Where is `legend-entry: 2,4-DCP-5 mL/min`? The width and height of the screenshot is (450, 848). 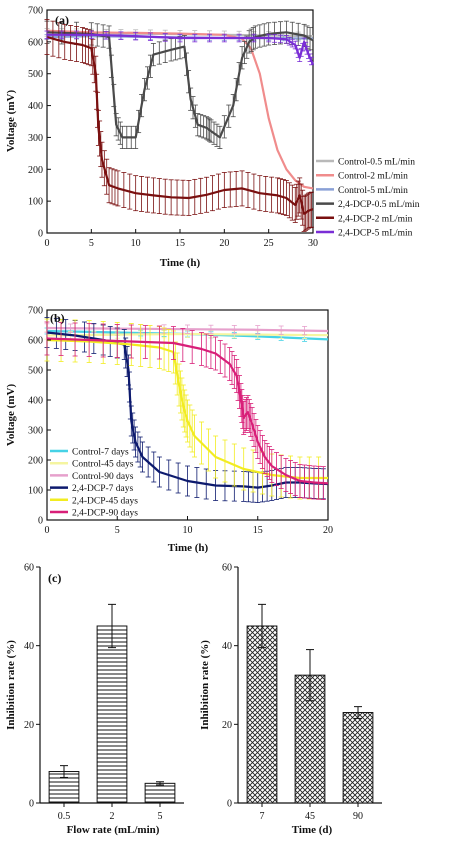 legend-entry: 2,4-DCP-5 mL/min is located at coordinates (375, 234).